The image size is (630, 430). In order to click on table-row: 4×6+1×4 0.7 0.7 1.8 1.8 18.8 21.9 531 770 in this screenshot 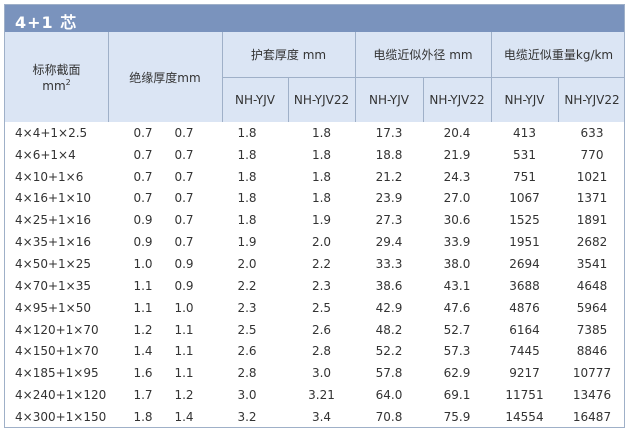, I will do `click(314, 155)`.